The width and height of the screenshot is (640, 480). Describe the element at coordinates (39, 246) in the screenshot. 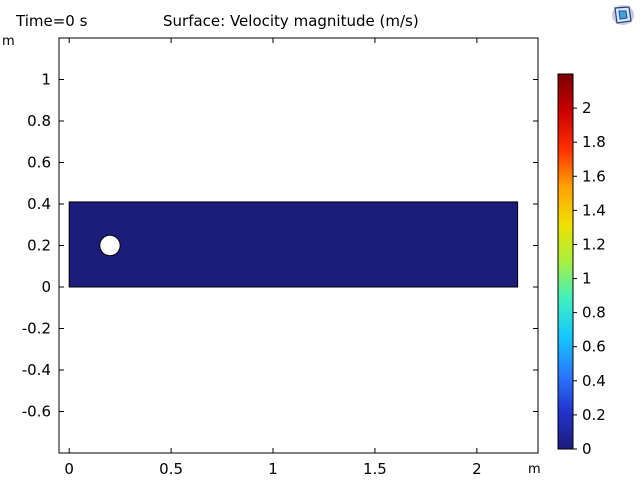

I see `y-tick-label: 0.2` at that location.